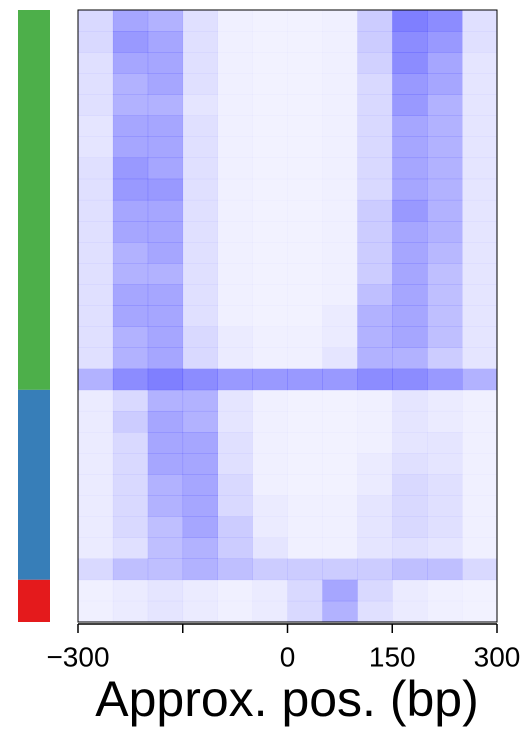  Describe the element at coordinates (497, 656) in the screenshot. I see `x-tick-label: 300` at that location.